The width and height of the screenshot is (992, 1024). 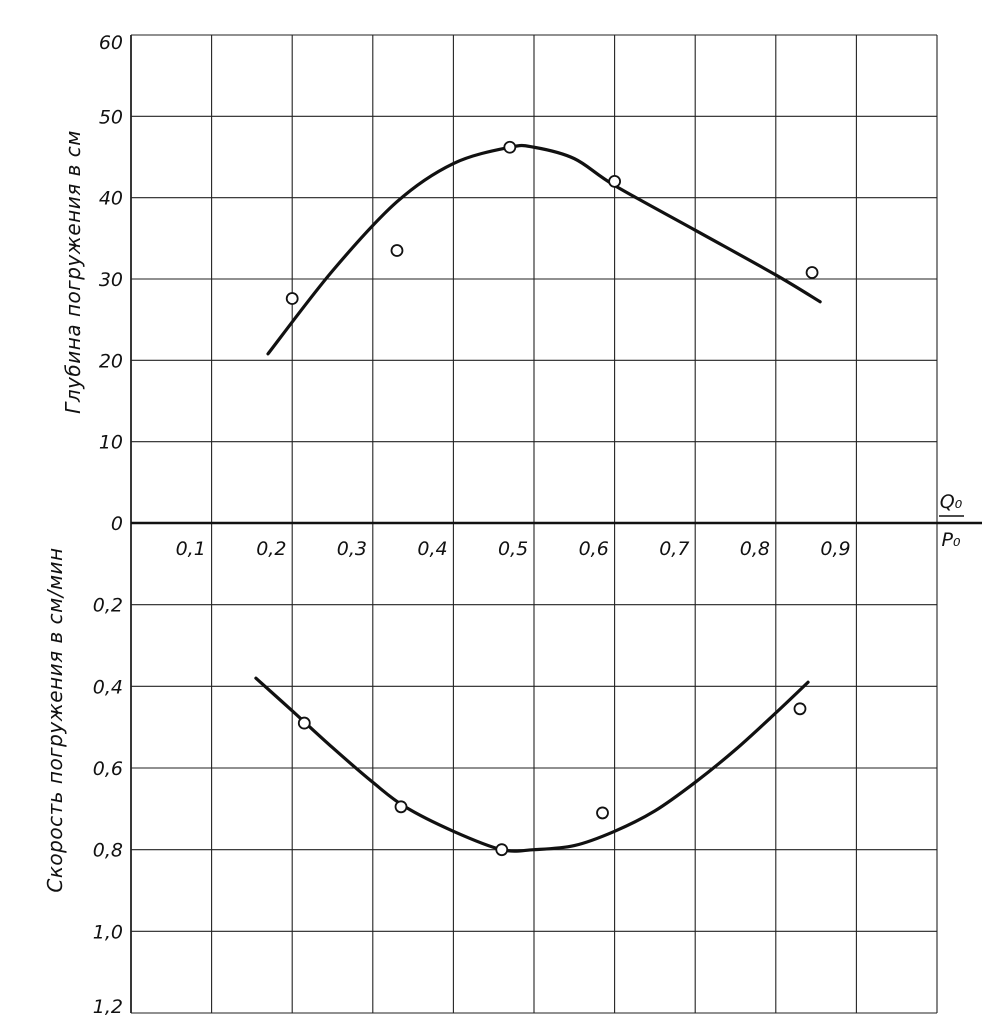 What do you see at coordinates (513, 549) in the screenshot?
I see `x-tick-label: 0,5` at bounding box center [513, 549].